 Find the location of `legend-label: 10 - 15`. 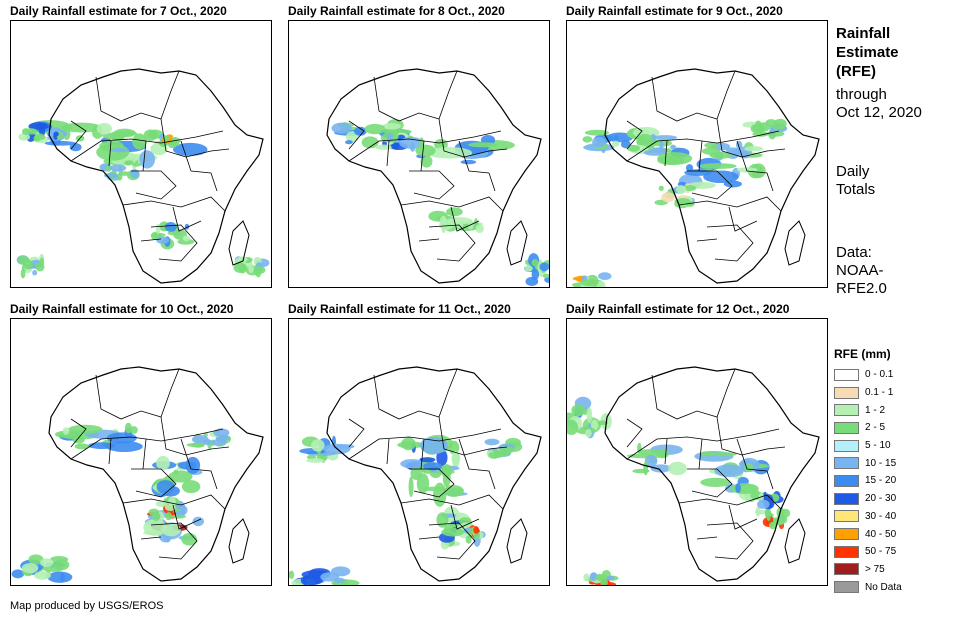

legend-label: 10 - 15 is located at coordinates (881, 463).